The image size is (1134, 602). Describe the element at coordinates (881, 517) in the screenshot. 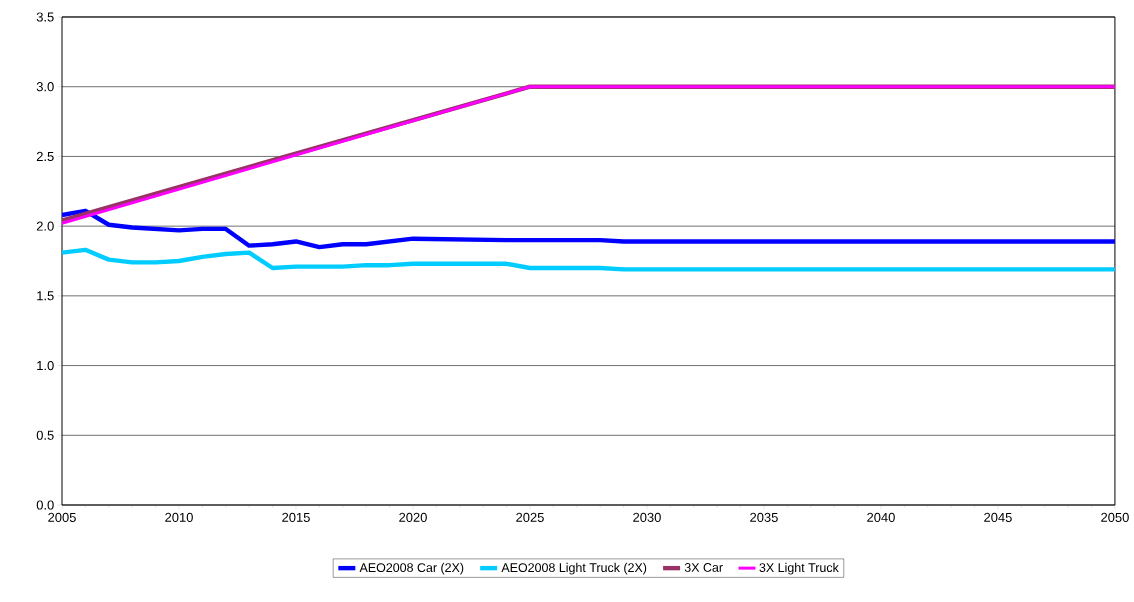

I see `x-tick-label: 2040` at that location.